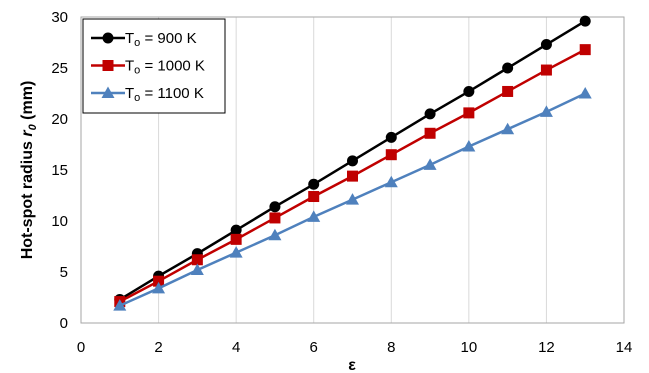 Image resolution: width=649 pixels, height=373 pixels. Describe the element at coordinates (27, 198) in the screenshot. I see `y-axis-title-main: Hot-spot radius` at that location.